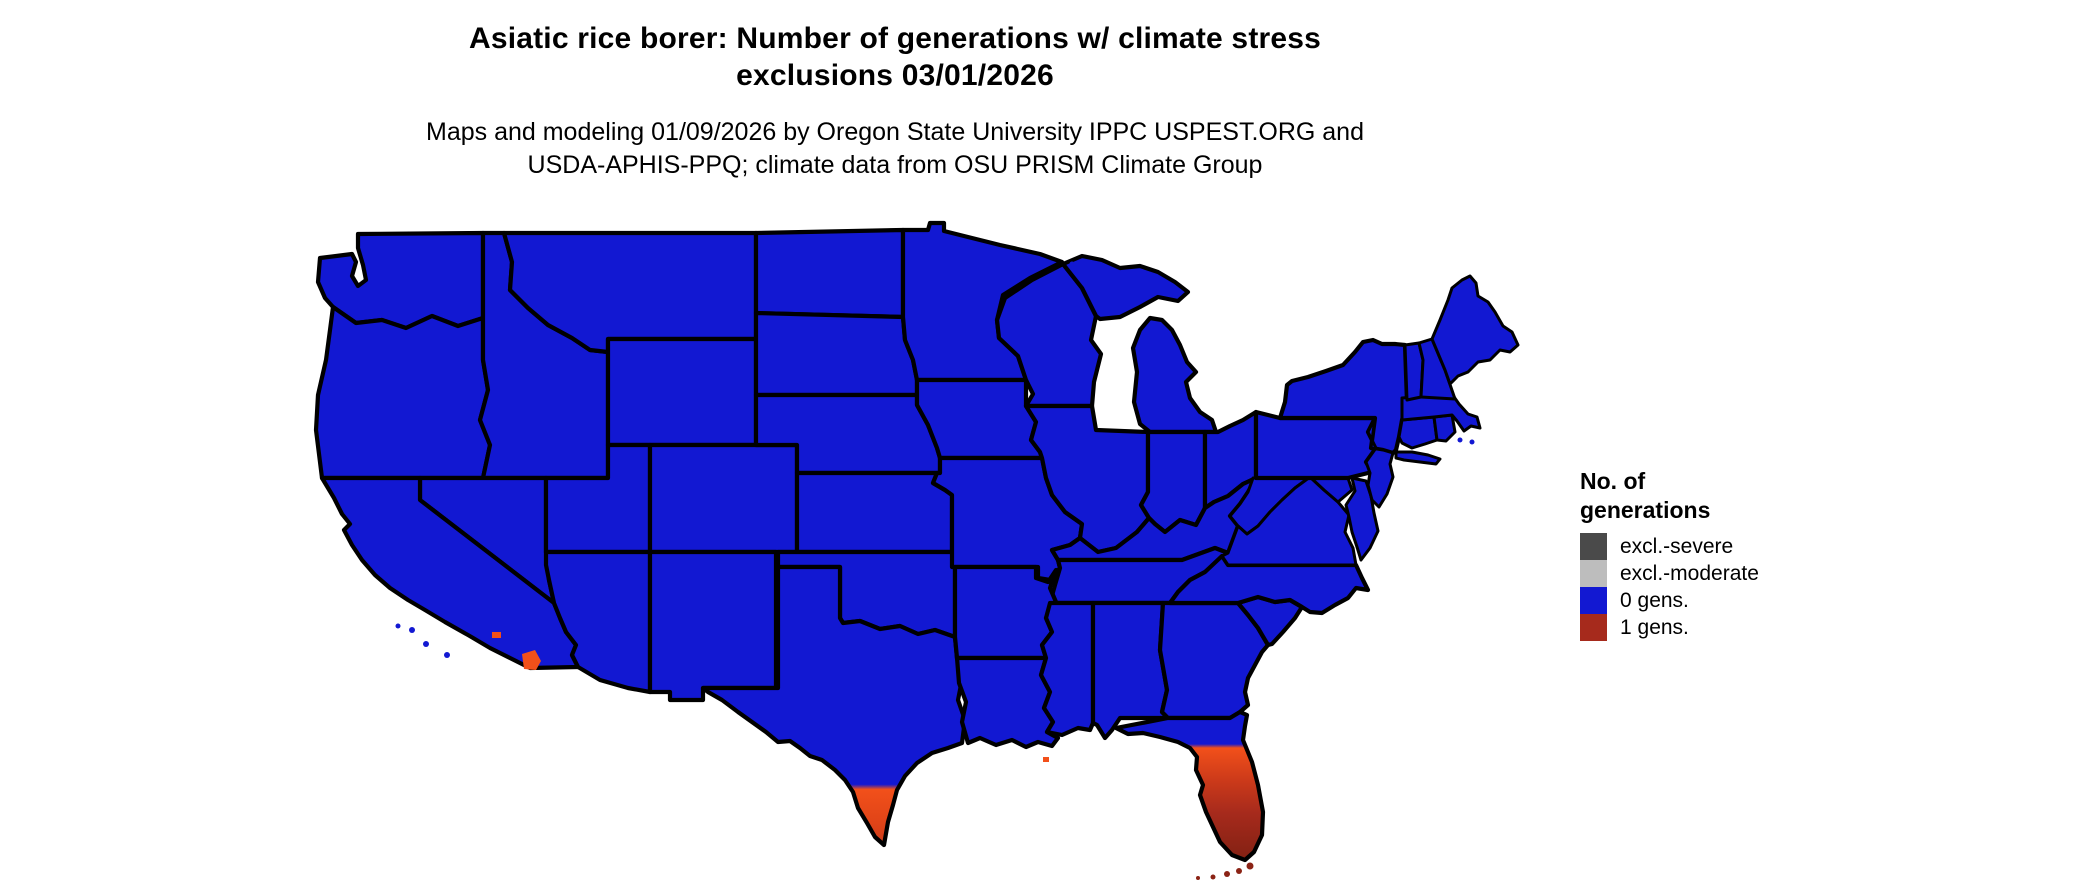 The width and height of the screenshot is (2100, 892). Describe the element at coordinates (1654, 627) in the screenshot. I see `legend-label-1-gens: 1 gens.` at that location.